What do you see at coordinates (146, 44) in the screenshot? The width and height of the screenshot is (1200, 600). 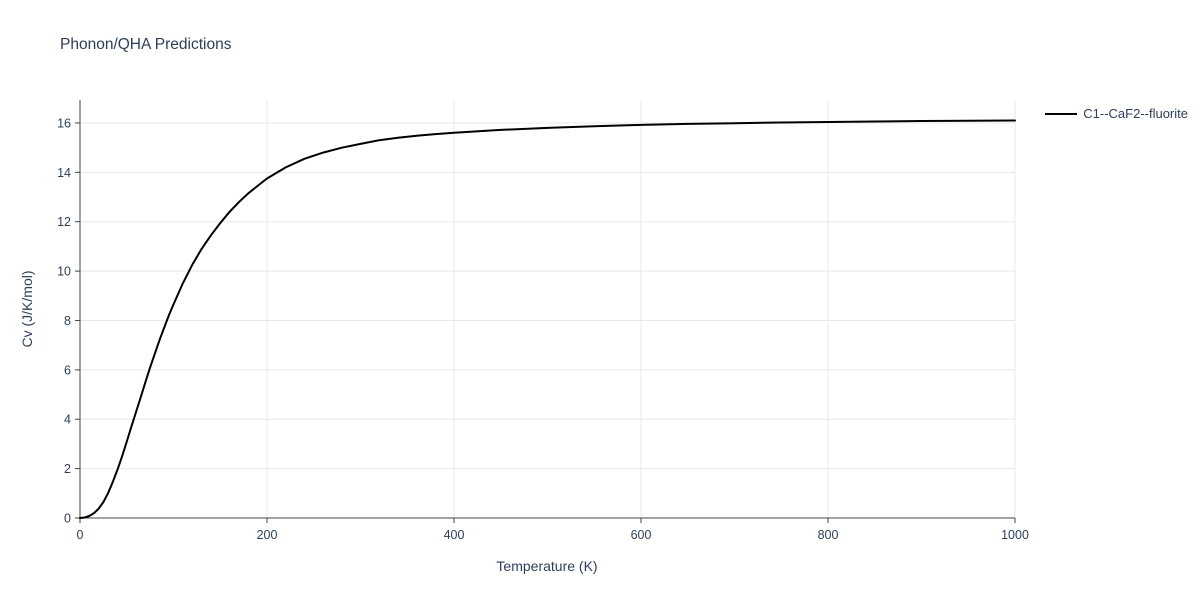 I see `chart-title: Phonon/QHA Predictions` at bounding box center [146, 44].